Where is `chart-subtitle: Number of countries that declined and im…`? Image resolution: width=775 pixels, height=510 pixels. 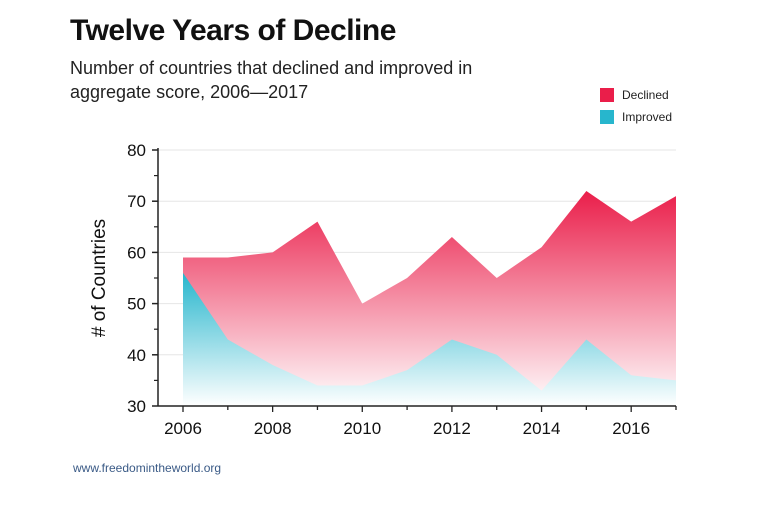
chart-subtitle: Number of countries that declined and im… is located at coordinates (271, 80).